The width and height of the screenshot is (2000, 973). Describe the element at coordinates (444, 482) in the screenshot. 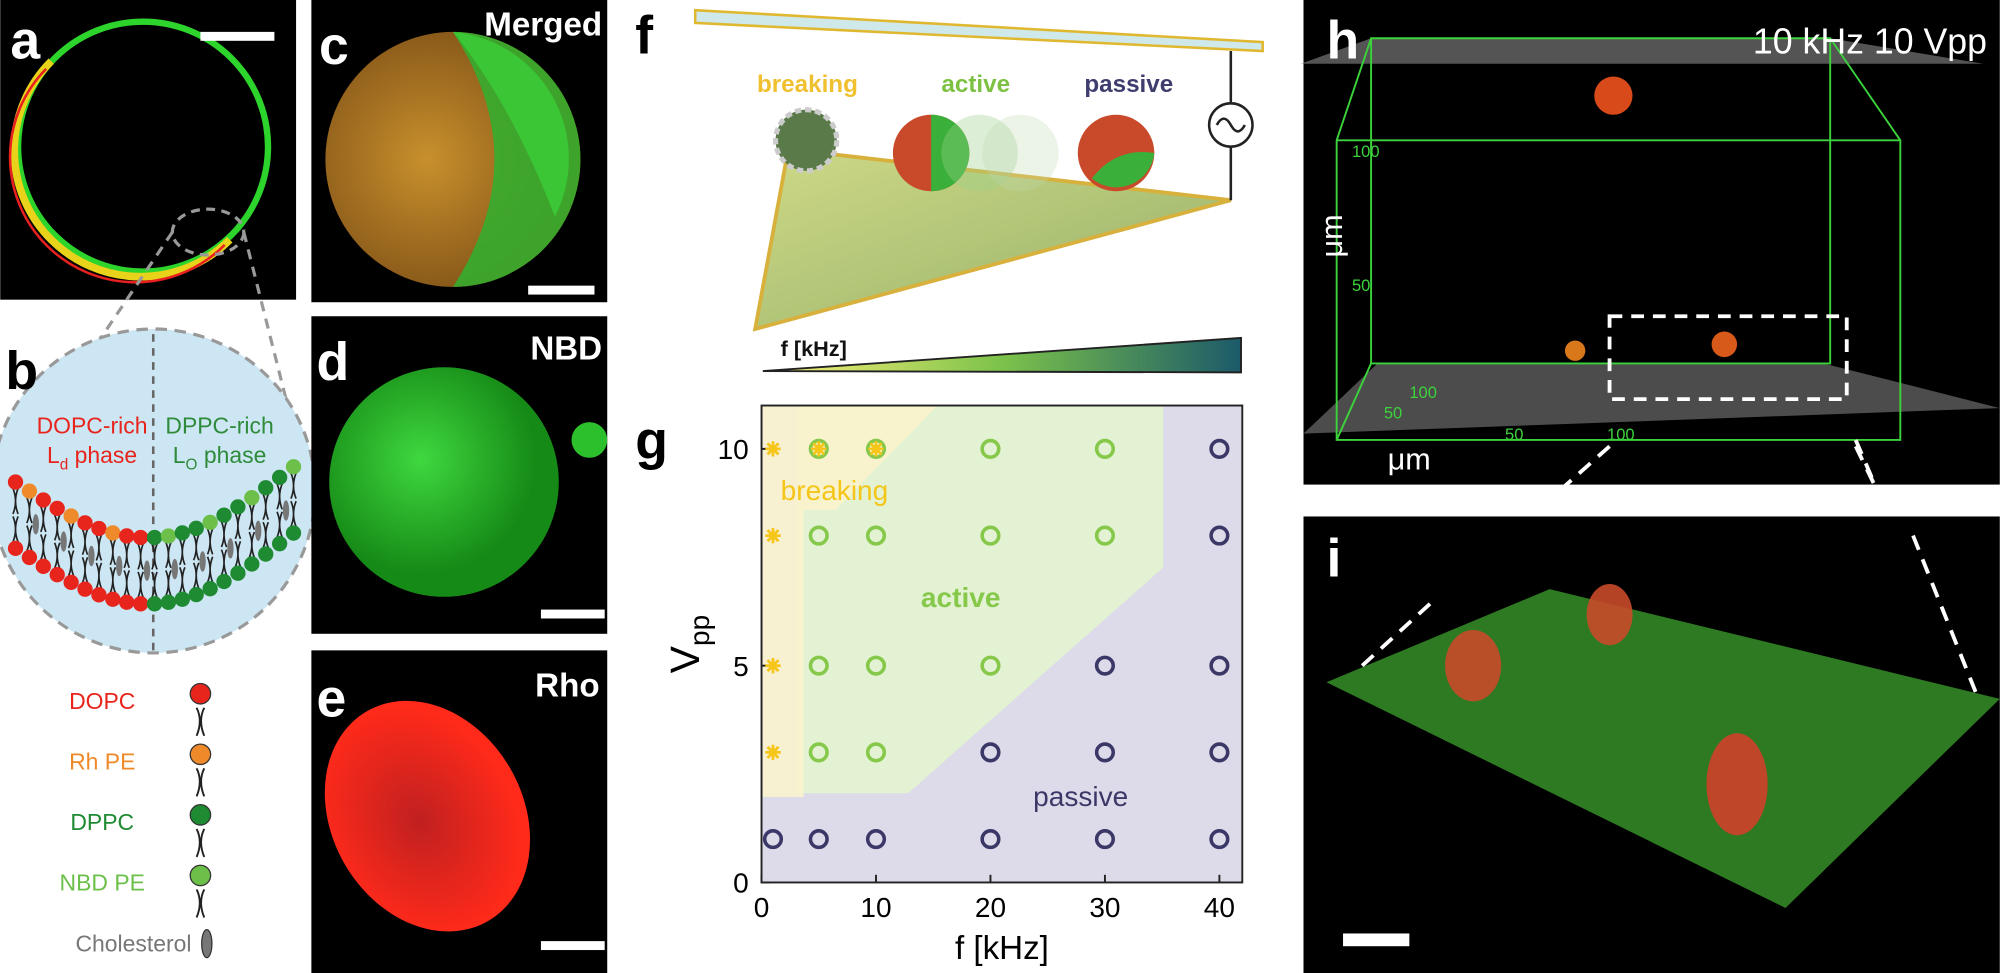

I see `vesicle-nbd` at that location.